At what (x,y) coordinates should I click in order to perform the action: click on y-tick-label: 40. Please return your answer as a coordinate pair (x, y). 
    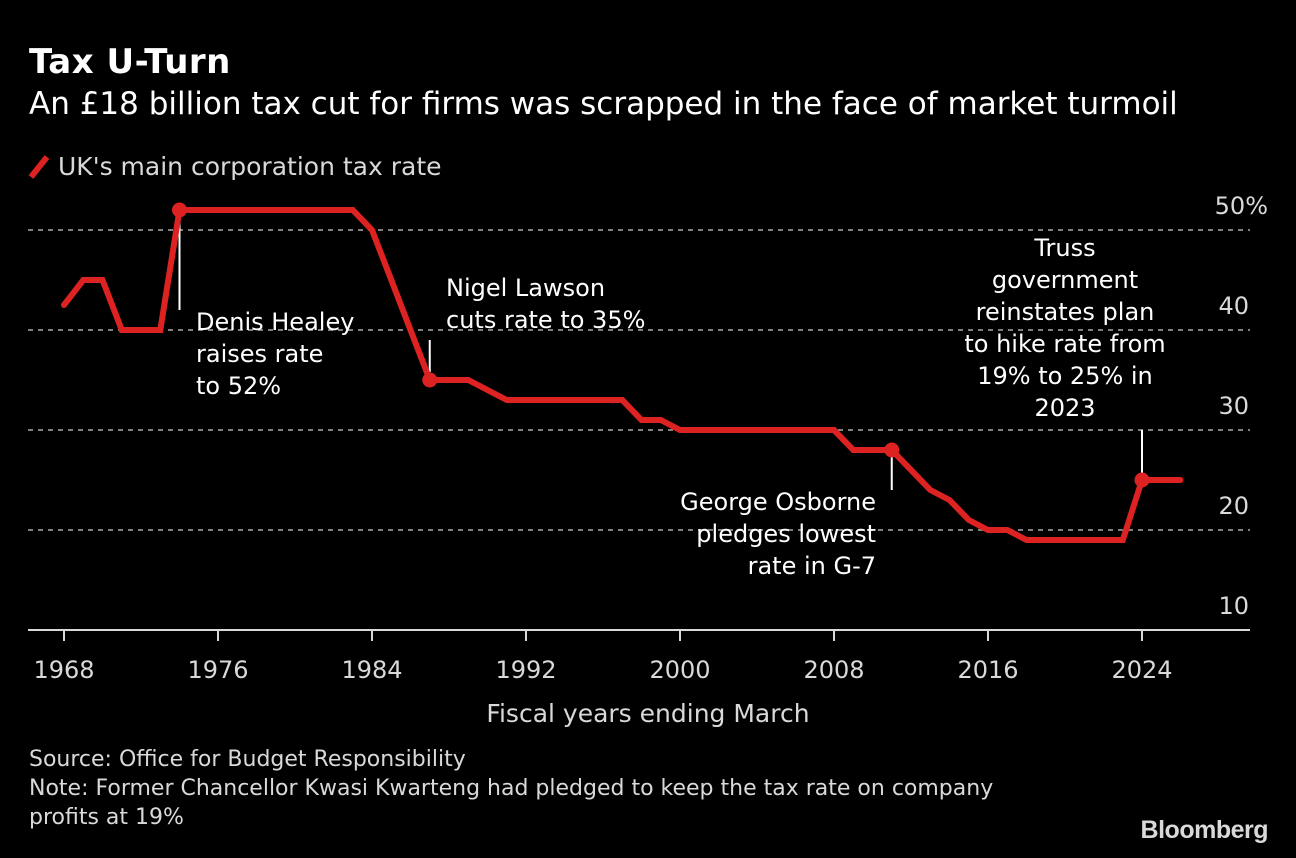
    Looking at the image, I should click on (1233, 306).